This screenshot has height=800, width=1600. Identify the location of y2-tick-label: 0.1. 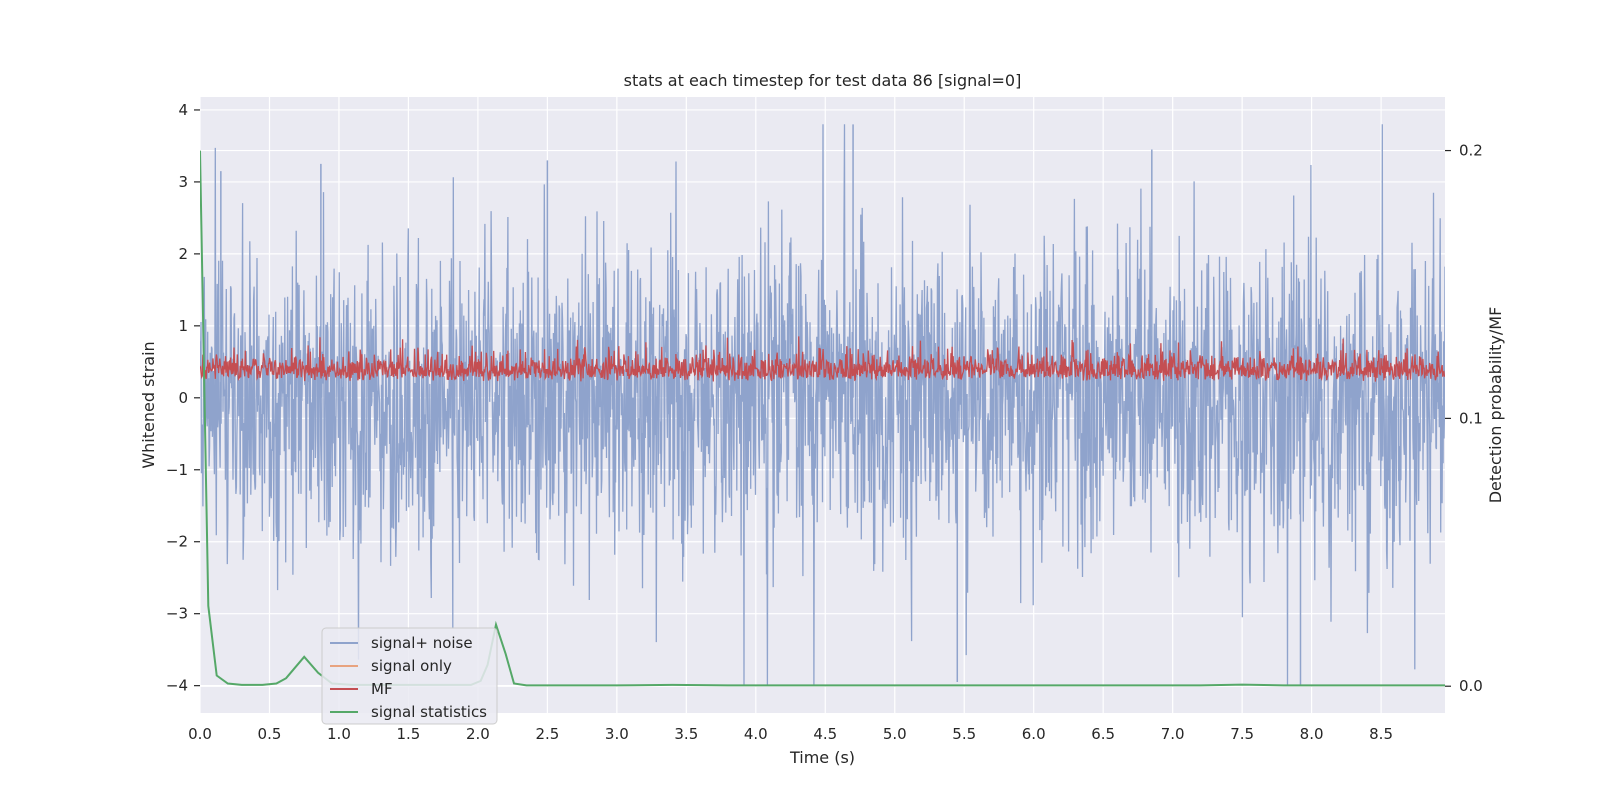
(1471, 418).